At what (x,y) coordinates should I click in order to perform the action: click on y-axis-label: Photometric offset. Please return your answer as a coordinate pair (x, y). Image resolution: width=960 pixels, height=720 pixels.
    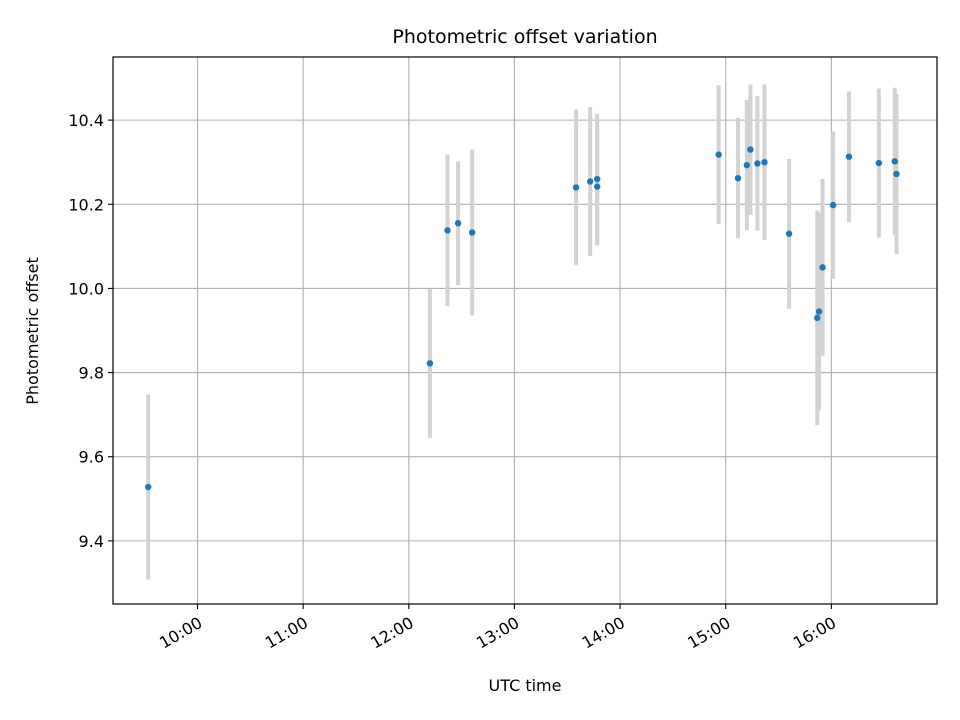
    Looking at the image, I should click on (32, 331).